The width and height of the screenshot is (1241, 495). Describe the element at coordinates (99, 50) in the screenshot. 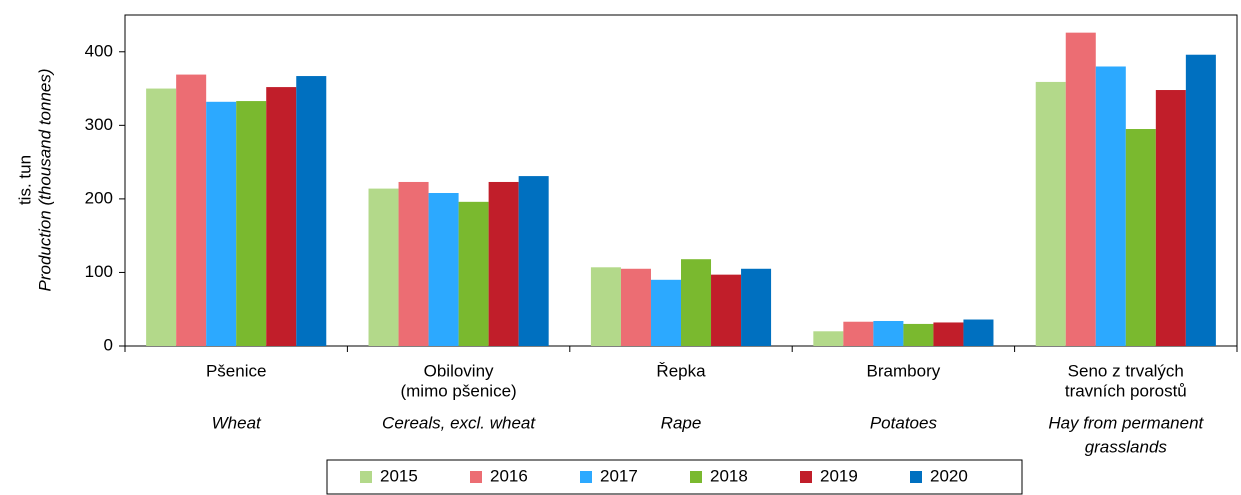

I see `y-tick-label: 400` at that location.